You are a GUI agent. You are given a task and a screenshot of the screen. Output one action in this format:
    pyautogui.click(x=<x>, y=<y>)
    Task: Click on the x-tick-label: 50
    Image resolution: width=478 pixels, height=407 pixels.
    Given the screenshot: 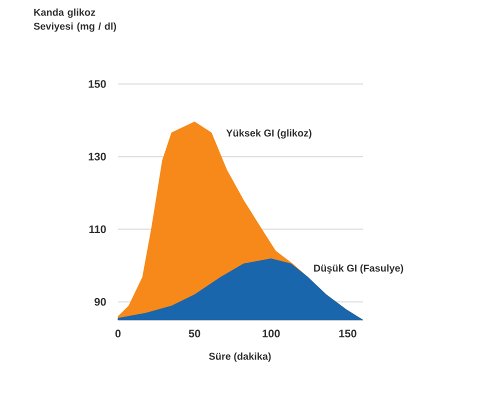 What is the action you would take?
    pyautogui.click(x=194, y=334)
    